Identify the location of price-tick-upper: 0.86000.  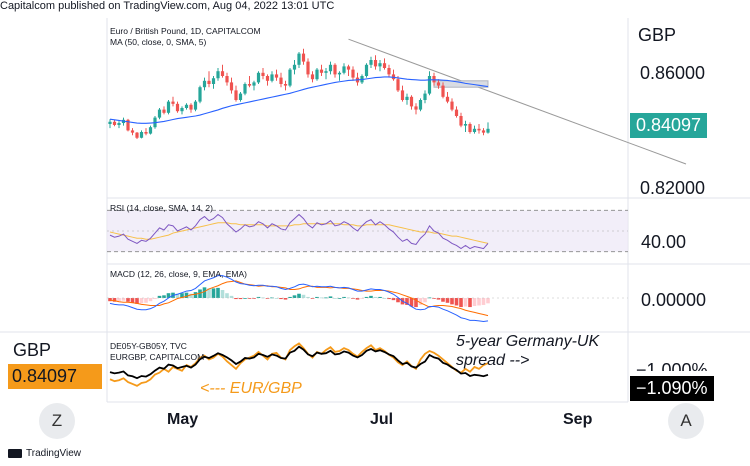
(673, 73).